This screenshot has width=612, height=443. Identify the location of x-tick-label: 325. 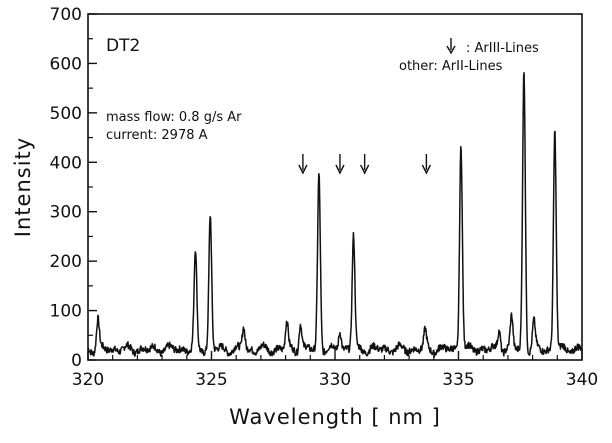
(211, 380).